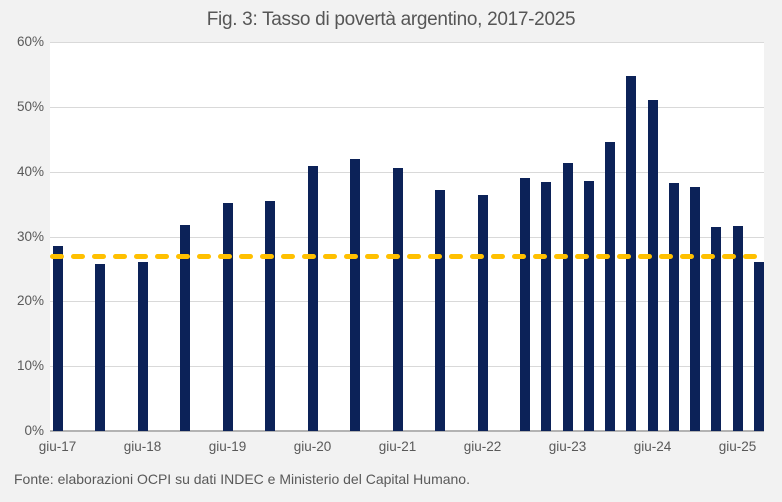 The image size is (782, 502). I want to click on x-tick-label-giu-20: giu-20, so click(312, 446).